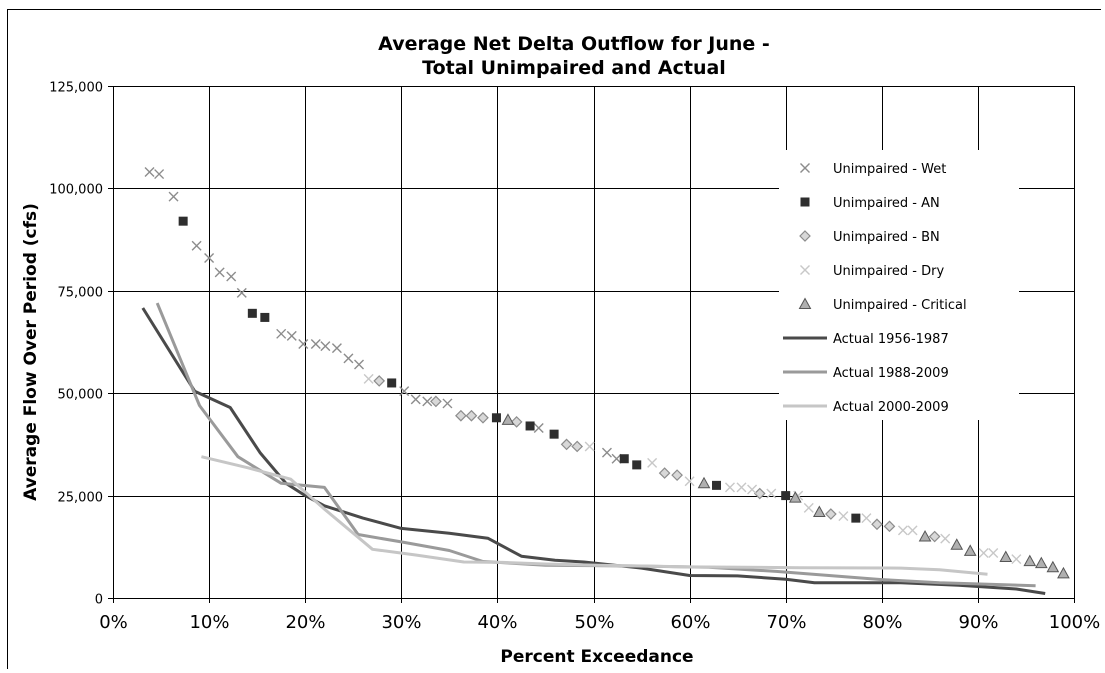  What do you see at coordinates (891, 339) in the screenshot?
I see `legend-label: Actual 1956-1987` at bounding box center [891, 339].